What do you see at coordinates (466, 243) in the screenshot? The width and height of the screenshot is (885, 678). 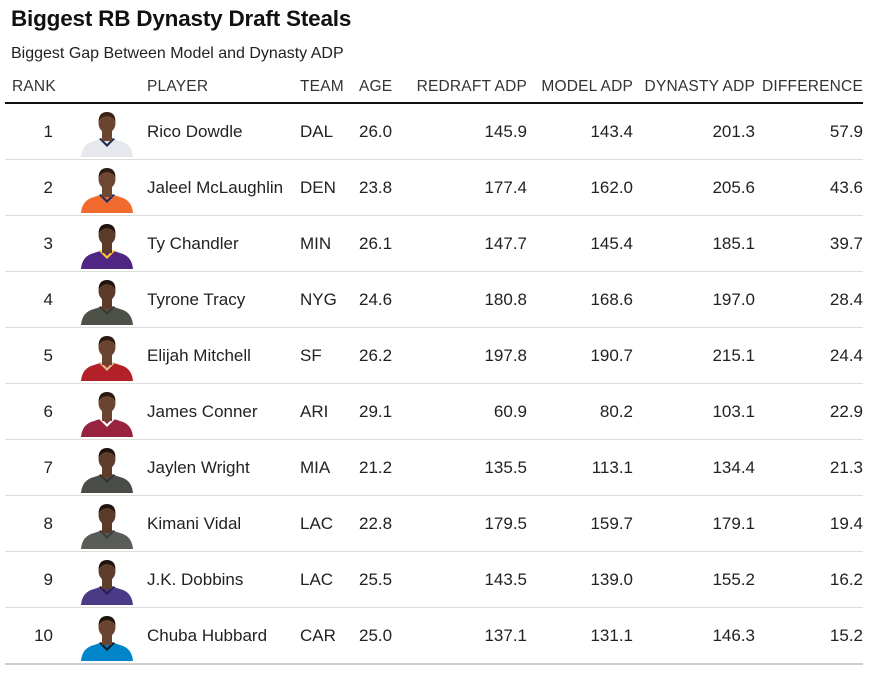 I see `redraft-adp-cell: 147.7` at bounding box center [466, 243].